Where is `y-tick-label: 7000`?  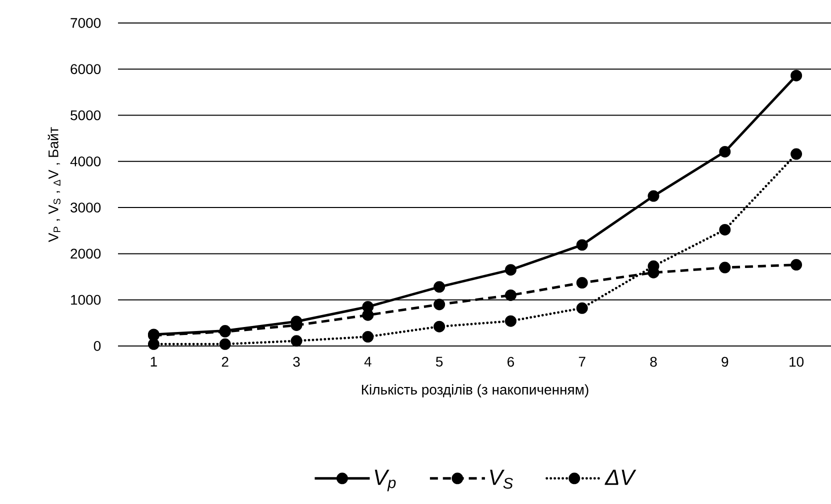 y-tick-label: 7000 is located at coordinates (85, 23).